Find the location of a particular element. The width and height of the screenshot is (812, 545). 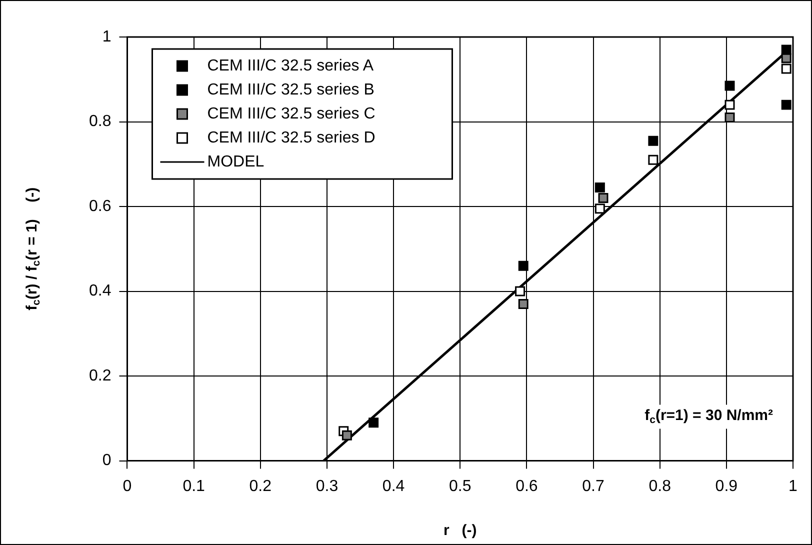

legend-label: CEM III/C 32.5 series B is located at coordinates (290, 89).